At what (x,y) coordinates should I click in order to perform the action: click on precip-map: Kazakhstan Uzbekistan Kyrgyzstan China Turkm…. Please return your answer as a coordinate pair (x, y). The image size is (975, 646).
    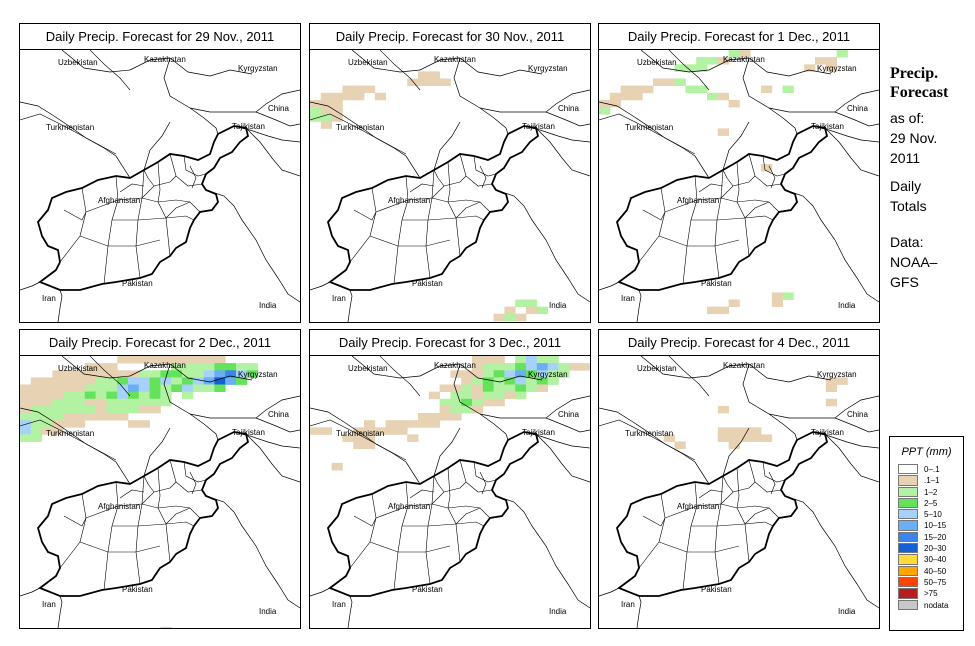
    Looking at the image, I should click on (160, 492).